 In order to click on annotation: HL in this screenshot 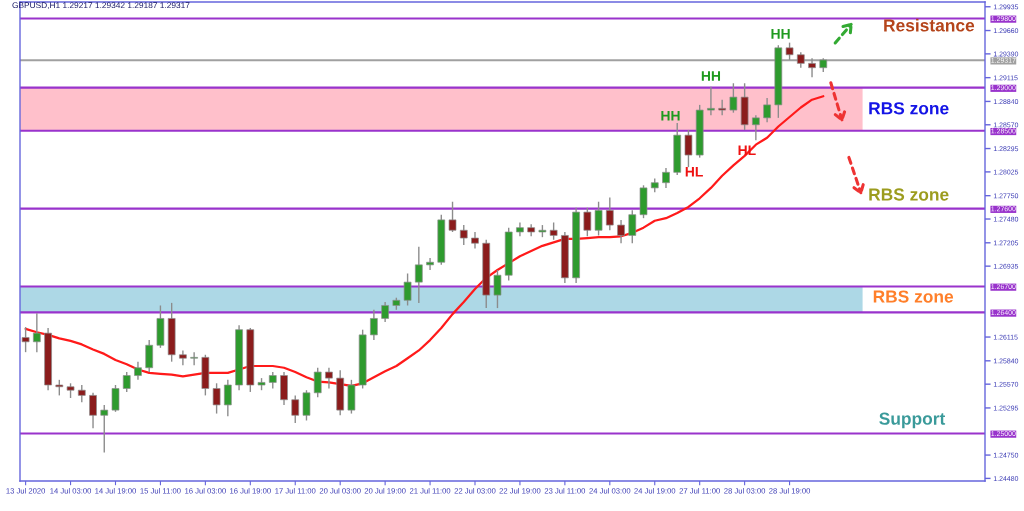, I will do `click(694, 172)`.